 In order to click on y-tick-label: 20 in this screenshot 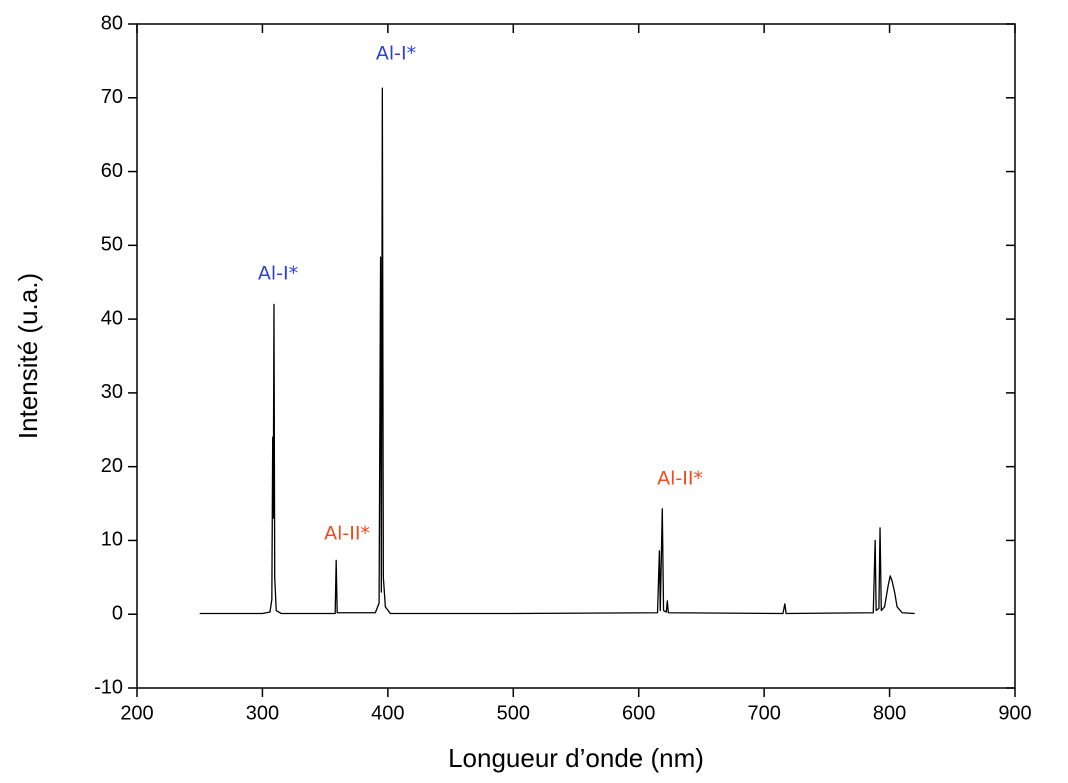, I will do `click(112, 466)`.